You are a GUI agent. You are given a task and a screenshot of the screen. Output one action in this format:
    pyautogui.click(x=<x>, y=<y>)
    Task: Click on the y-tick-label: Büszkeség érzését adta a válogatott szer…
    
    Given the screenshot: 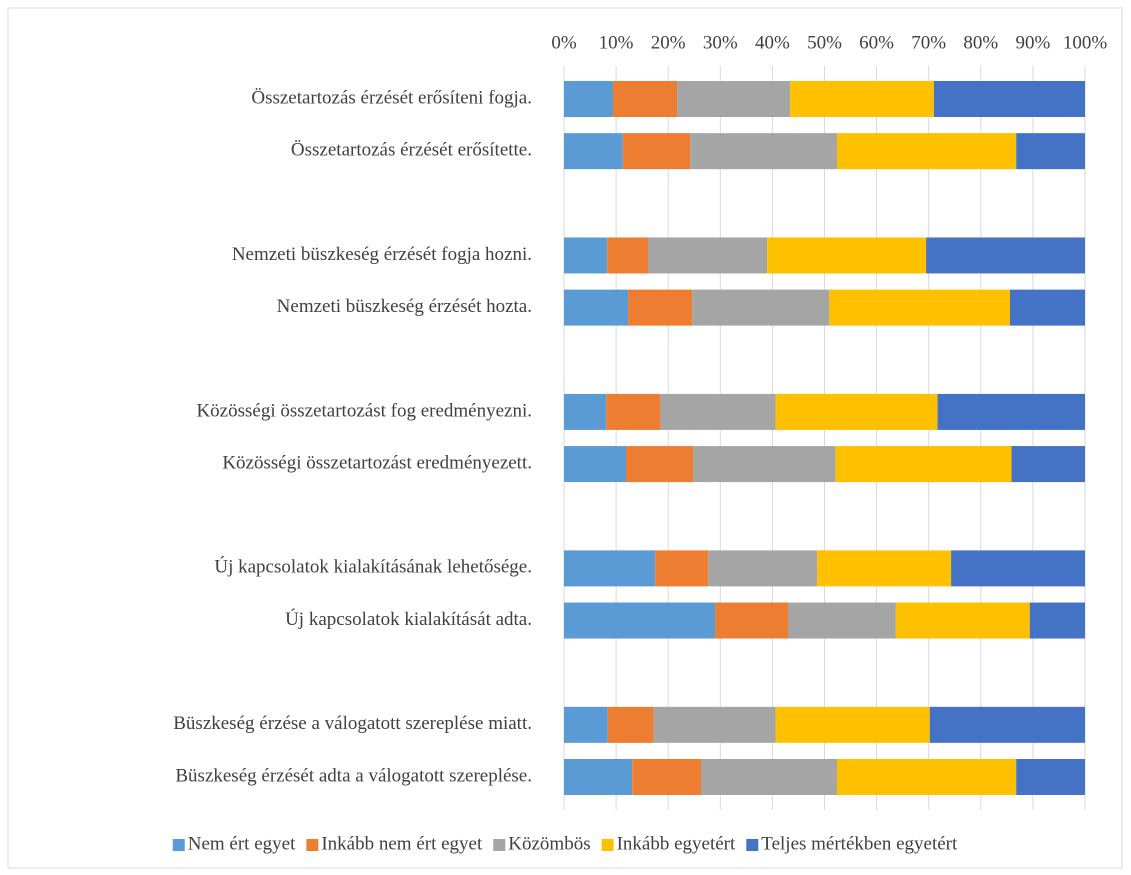 What is the action you would take?
    pyautogui.click(x=353, y=775)
    